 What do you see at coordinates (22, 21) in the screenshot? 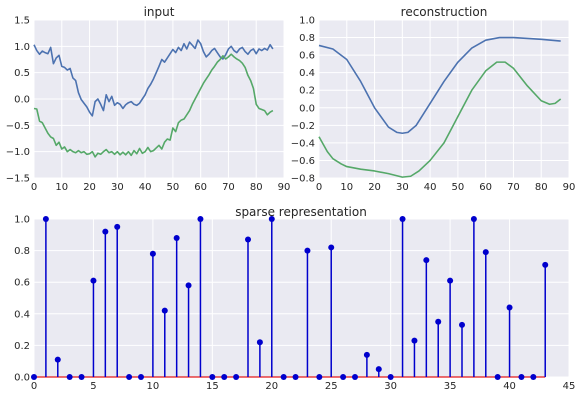
I see `y-tick-label: 1.5` at bounding box center [22, 21].